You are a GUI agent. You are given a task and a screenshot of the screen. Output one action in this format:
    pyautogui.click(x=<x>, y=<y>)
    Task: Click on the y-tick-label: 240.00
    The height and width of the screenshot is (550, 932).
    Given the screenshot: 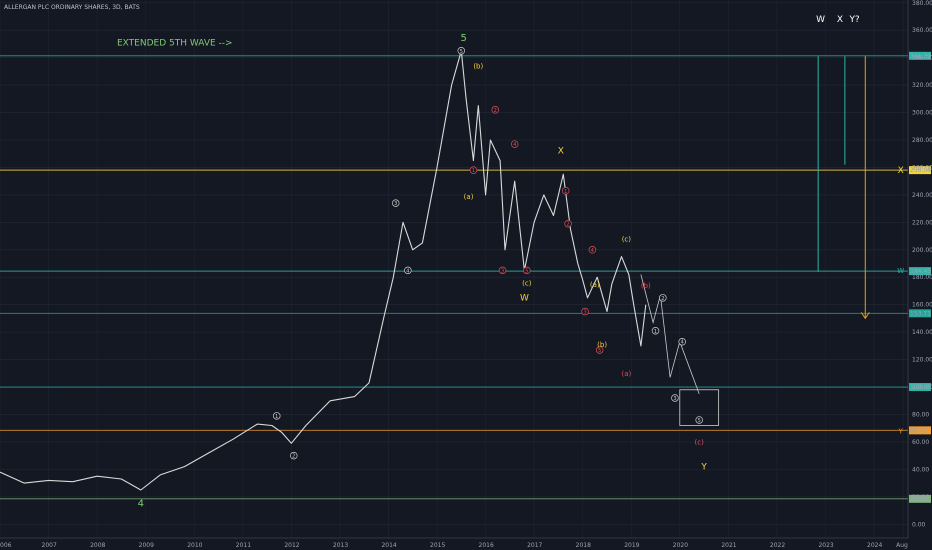 What is the action you would take?
    pyautogui.click(x=922, y=195)
    